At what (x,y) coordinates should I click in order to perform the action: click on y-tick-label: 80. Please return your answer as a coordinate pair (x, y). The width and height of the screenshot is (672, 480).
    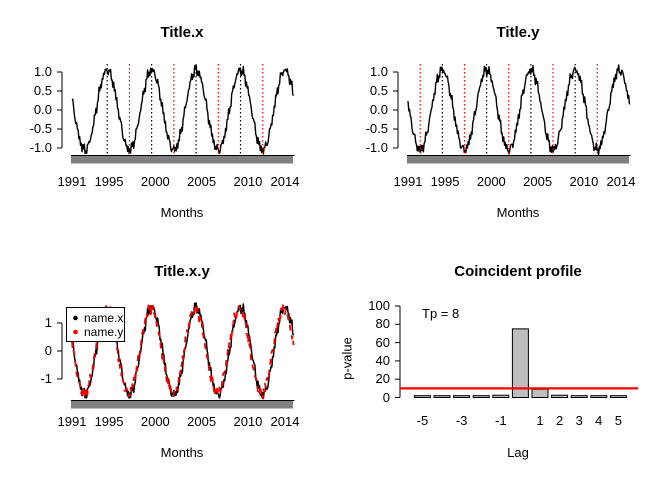
    Looking at the image, I should click on (382, 324).